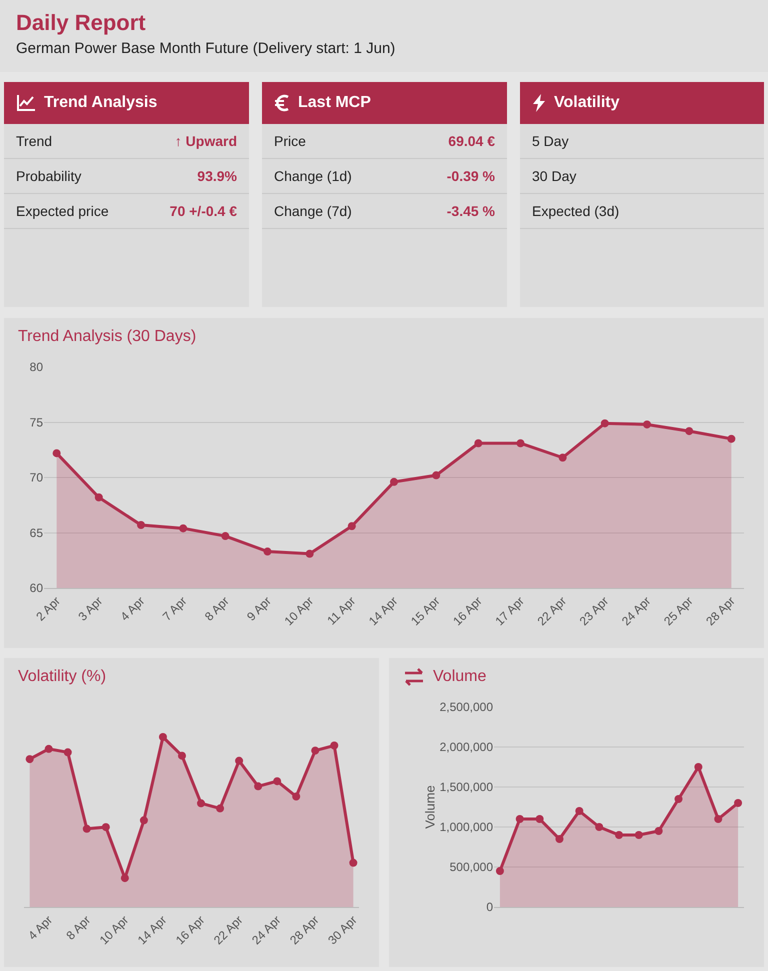 This screenshot has height=971, width=768. What do you see at coordinates (342, 930) in the screenshot?
I see `x-tick-label: 30 Apr` at bounding box center [342, 930].